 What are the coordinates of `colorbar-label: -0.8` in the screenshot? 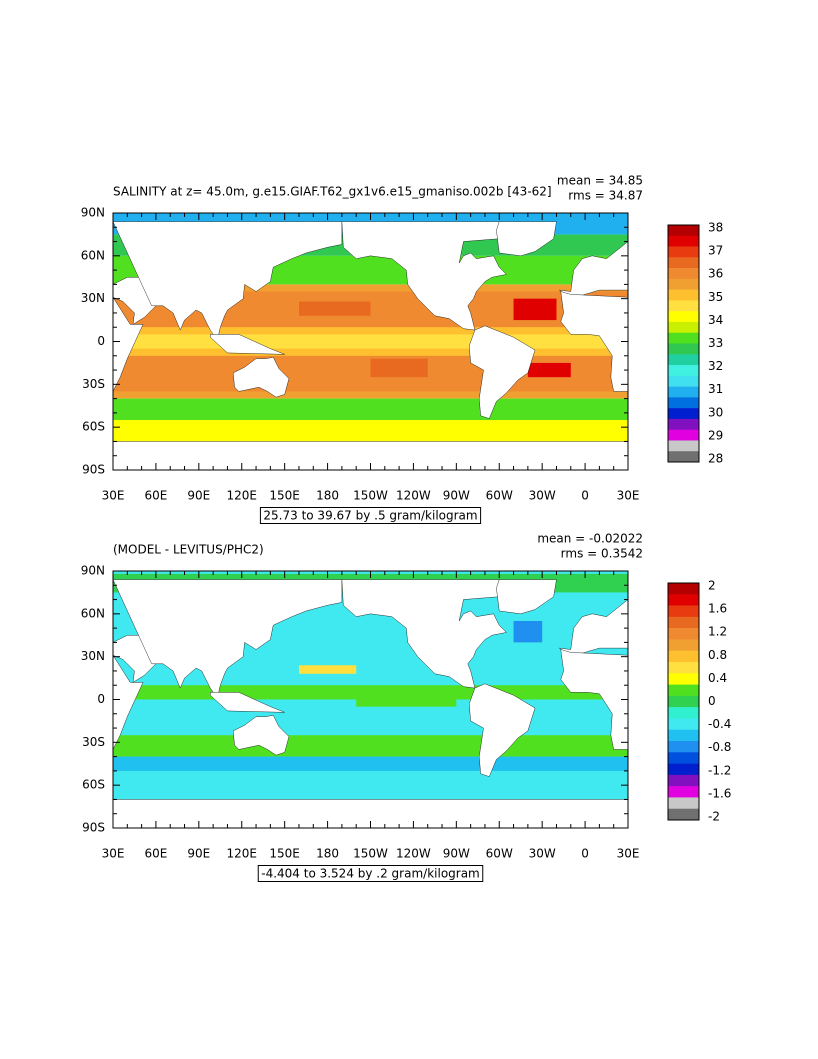 It's located at (719, 747).